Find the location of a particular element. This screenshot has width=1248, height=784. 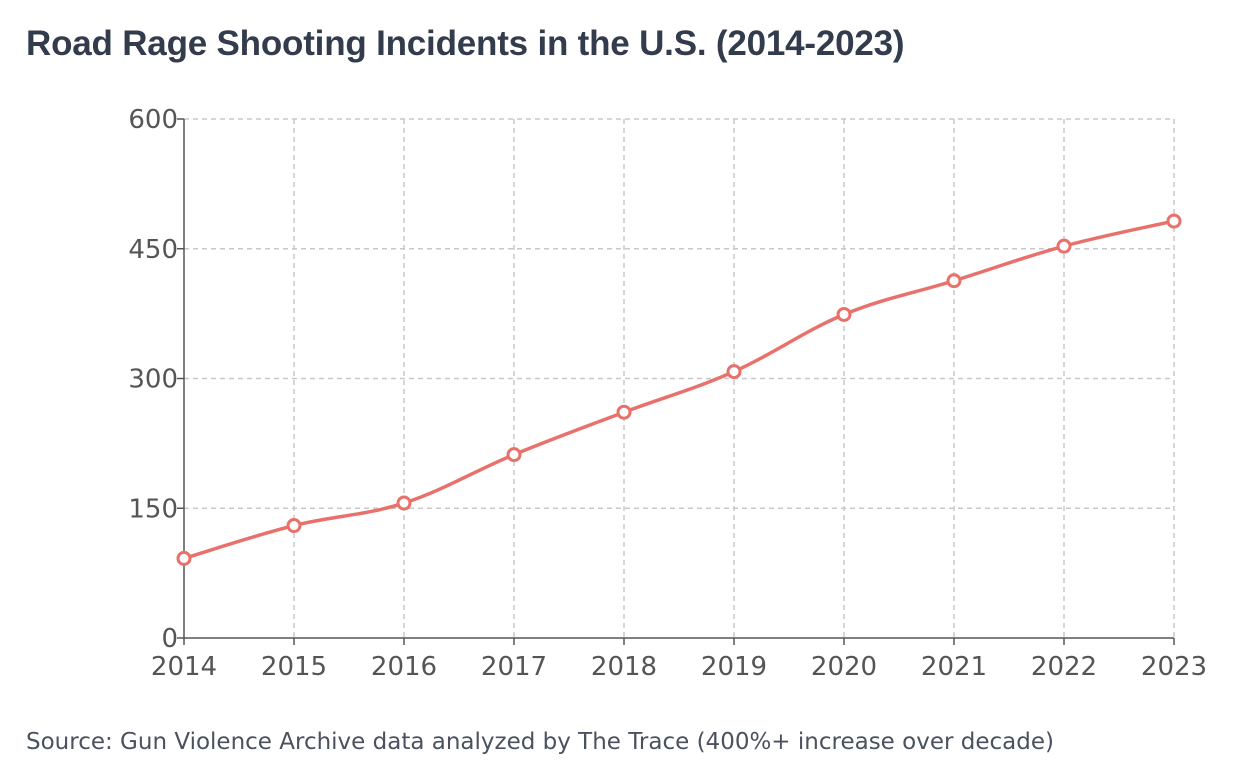

x-tick-label: 2020 is located at coordinates (844, 667).